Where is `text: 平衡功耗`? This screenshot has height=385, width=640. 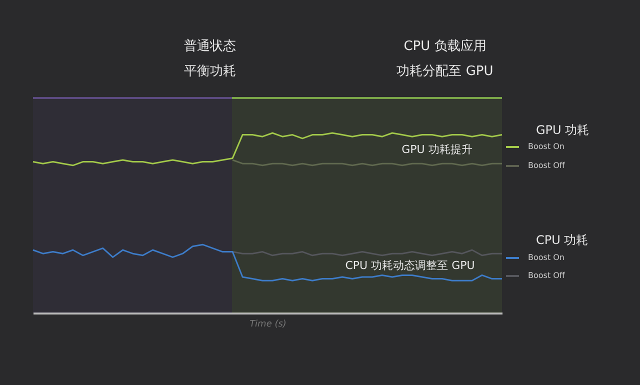
text: 平衡功耗 is located at coordinates (210, 71).